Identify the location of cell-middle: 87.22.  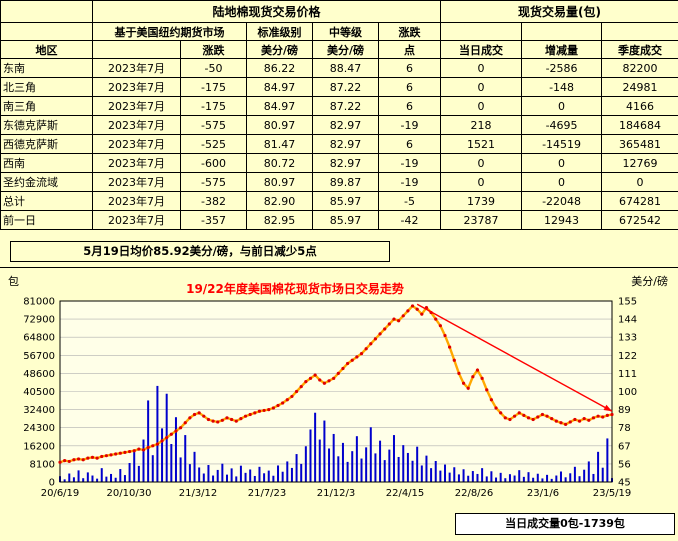
(345, 106).